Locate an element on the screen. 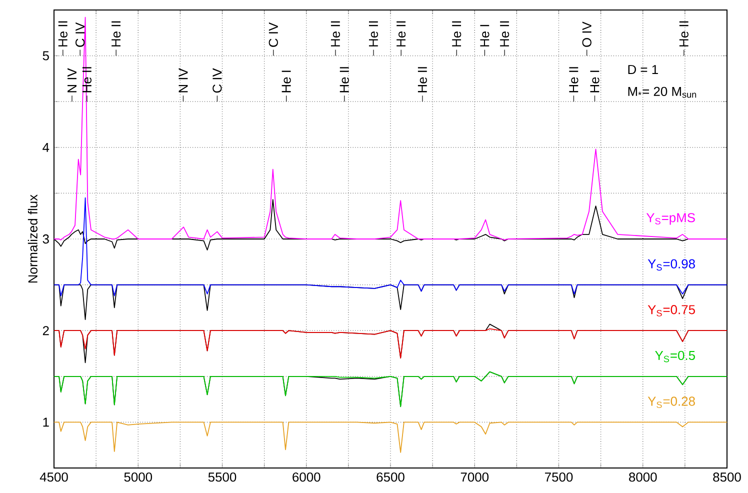 This screenshot has width=748, height=493. series-label: Y$_{S}$=0.28 is located at coordinates (671, 402).